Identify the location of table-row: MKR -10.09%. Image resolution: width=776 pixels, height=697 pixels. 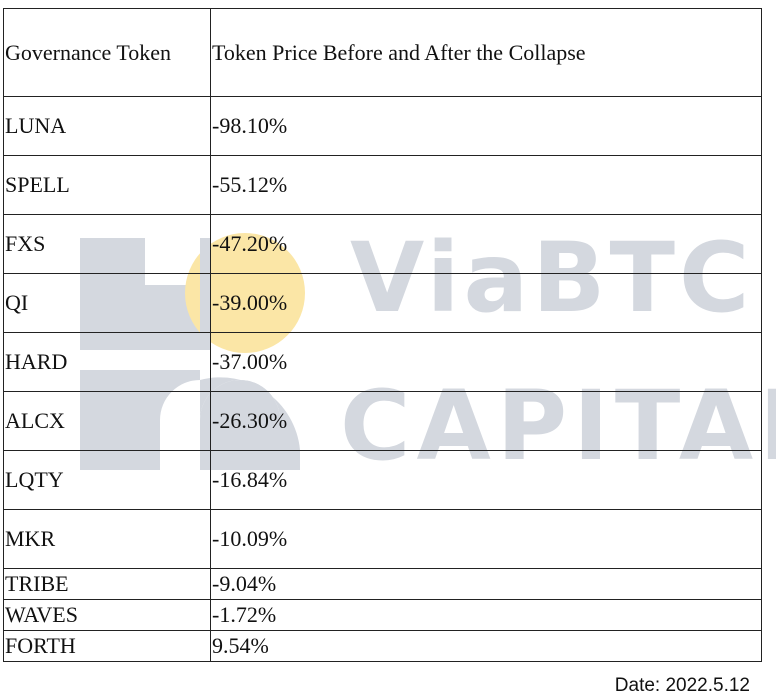
(382, 539).